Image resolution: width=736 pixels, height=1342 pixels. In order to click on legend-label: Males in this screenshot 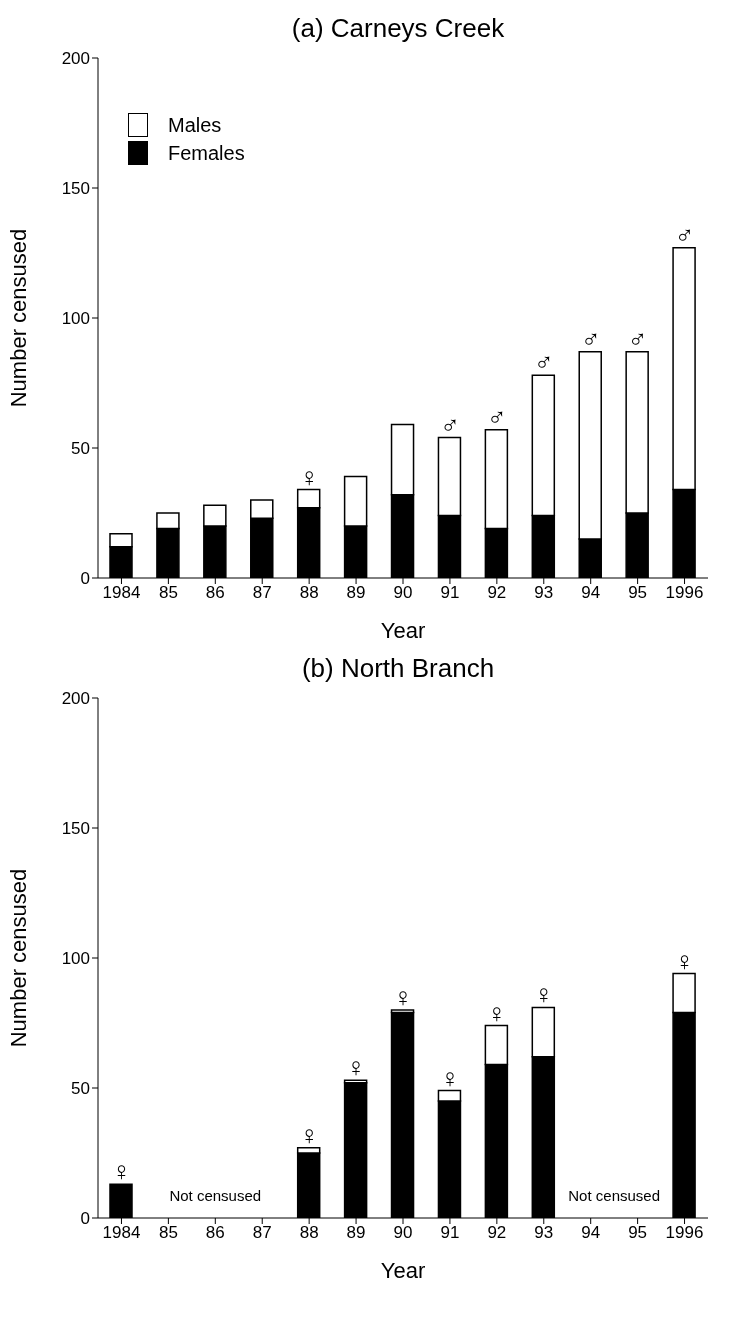, I will do `click(195, 125)`.